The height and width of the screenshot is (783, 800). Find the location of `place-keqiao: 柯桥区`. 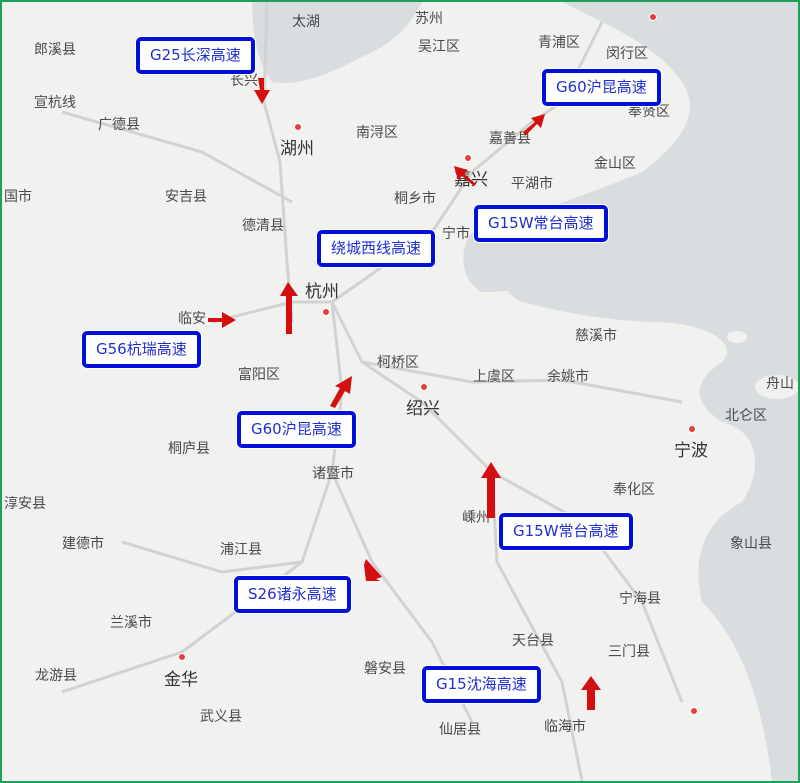

place-keqiao: 柯桥区 is located at coordinates (398, 363).